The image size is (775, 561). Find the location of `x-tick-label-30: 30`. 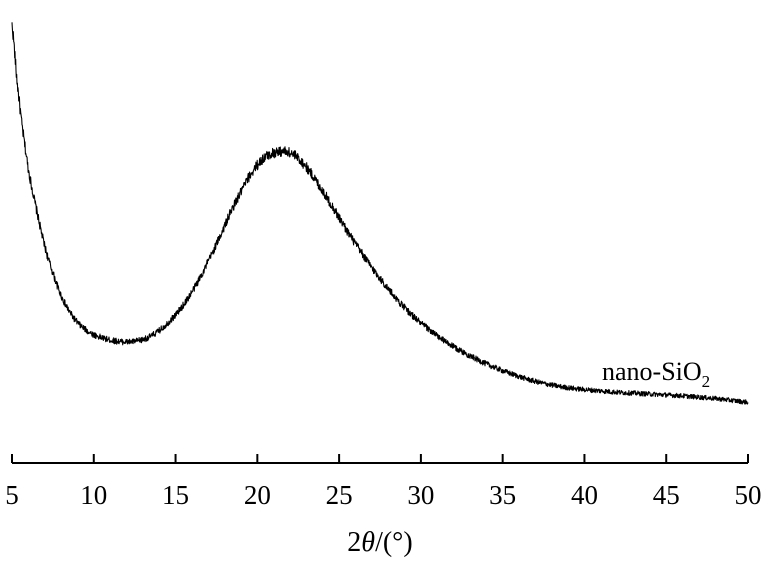

x-tick-label-30: 30 is located at coordinates (420, 495).